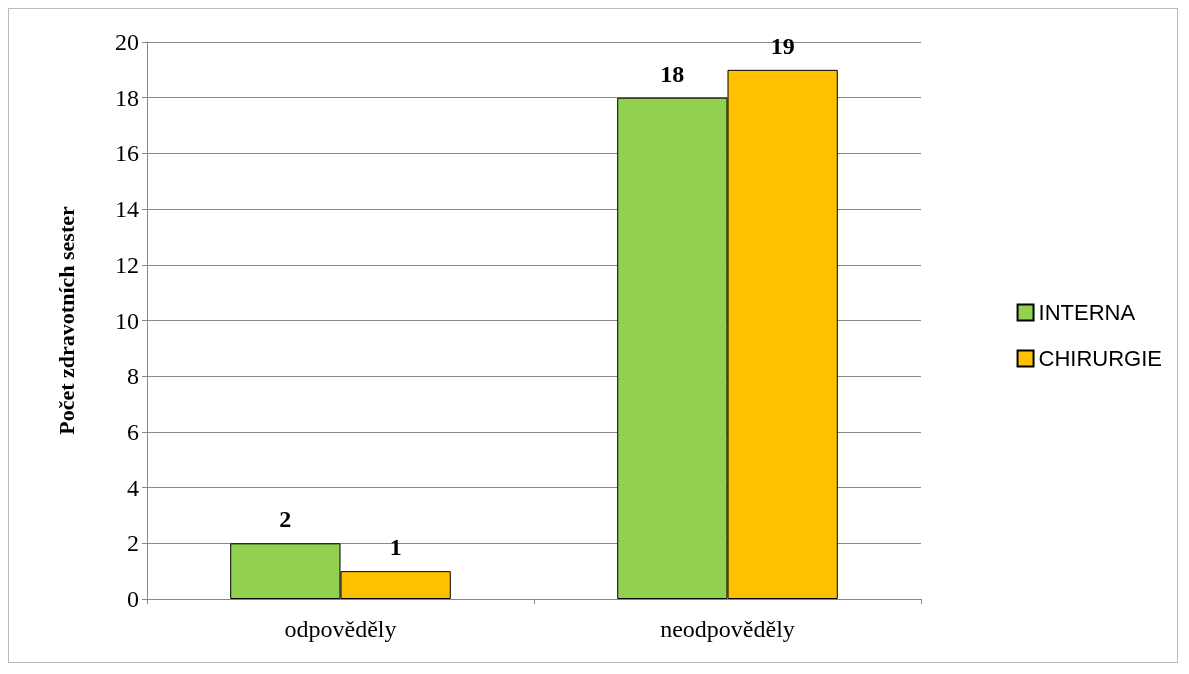 This screenshot has width=1189, height=674. What do you see at coordinates (133, 376) in the screenshot?
I see `y-tick-label: 8` at bounding box center [133, 376].